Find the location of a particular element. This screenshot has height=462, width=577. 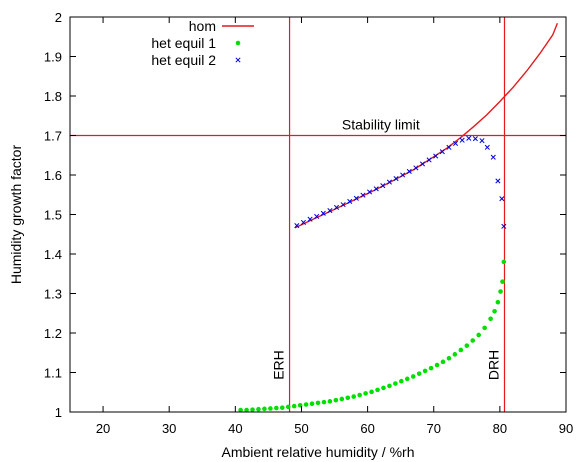

legend-label: hom is located at coordinates (202, 26).